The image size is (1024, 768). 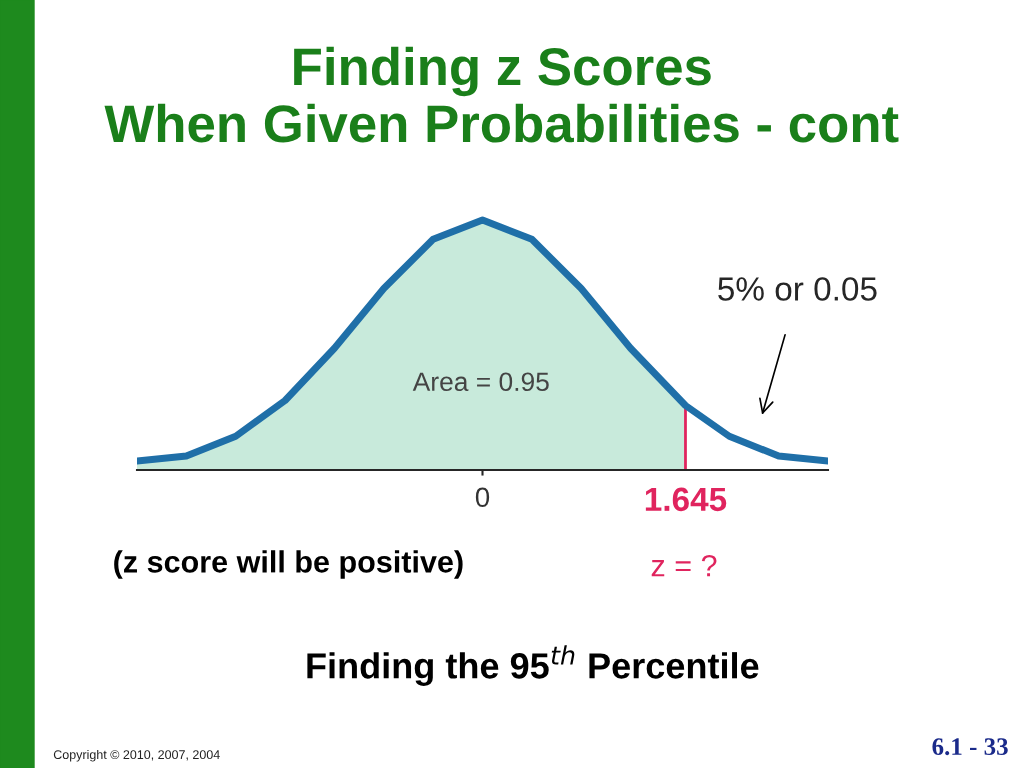 What do you see at coordinates (482, 497) in the screenshot?
I see `x-tick-label: 0` at bounding box center [482, 497].